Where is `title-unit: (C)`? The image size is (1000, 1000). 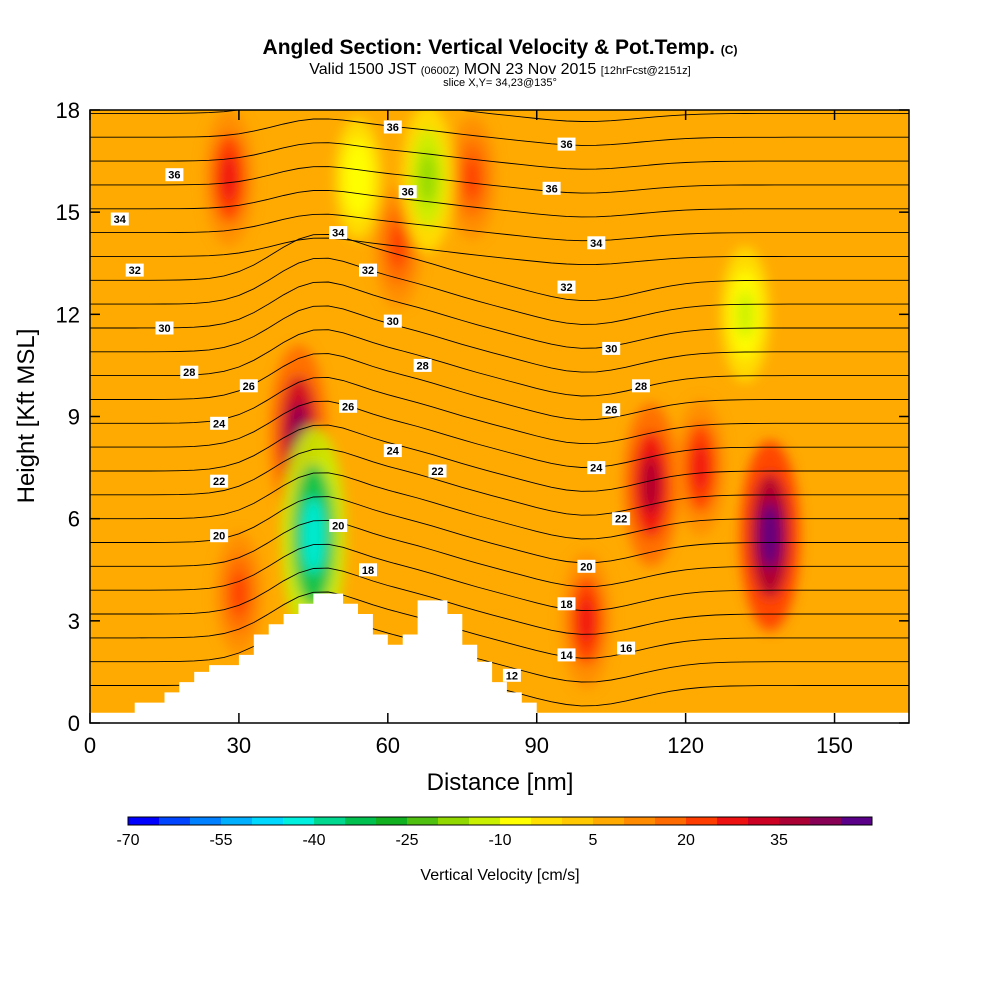 title-unit: (C) is located at coordinates (729, 50).